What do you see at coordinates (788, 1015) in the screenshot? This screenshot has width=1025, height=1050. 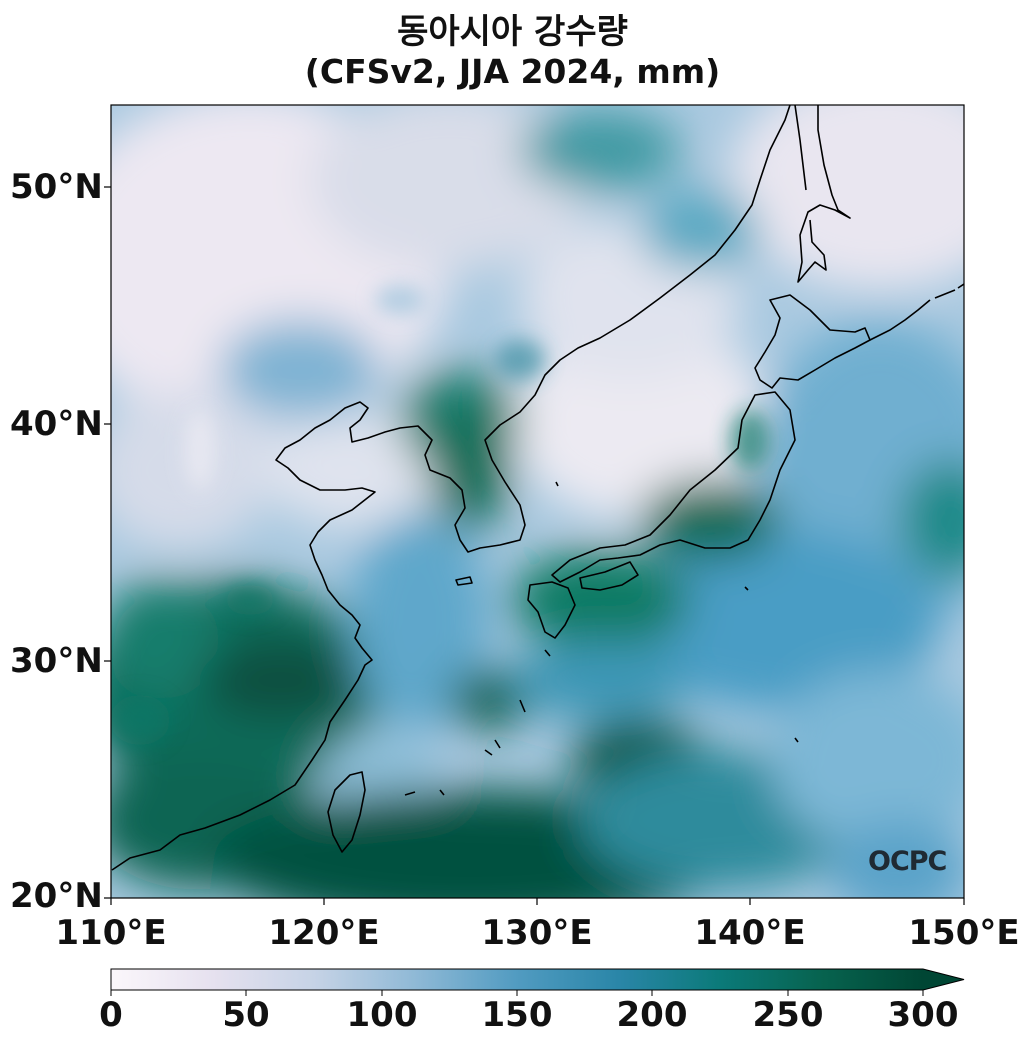 I see `colorbar-label-250: 250` at bounding box center [788, 1015].